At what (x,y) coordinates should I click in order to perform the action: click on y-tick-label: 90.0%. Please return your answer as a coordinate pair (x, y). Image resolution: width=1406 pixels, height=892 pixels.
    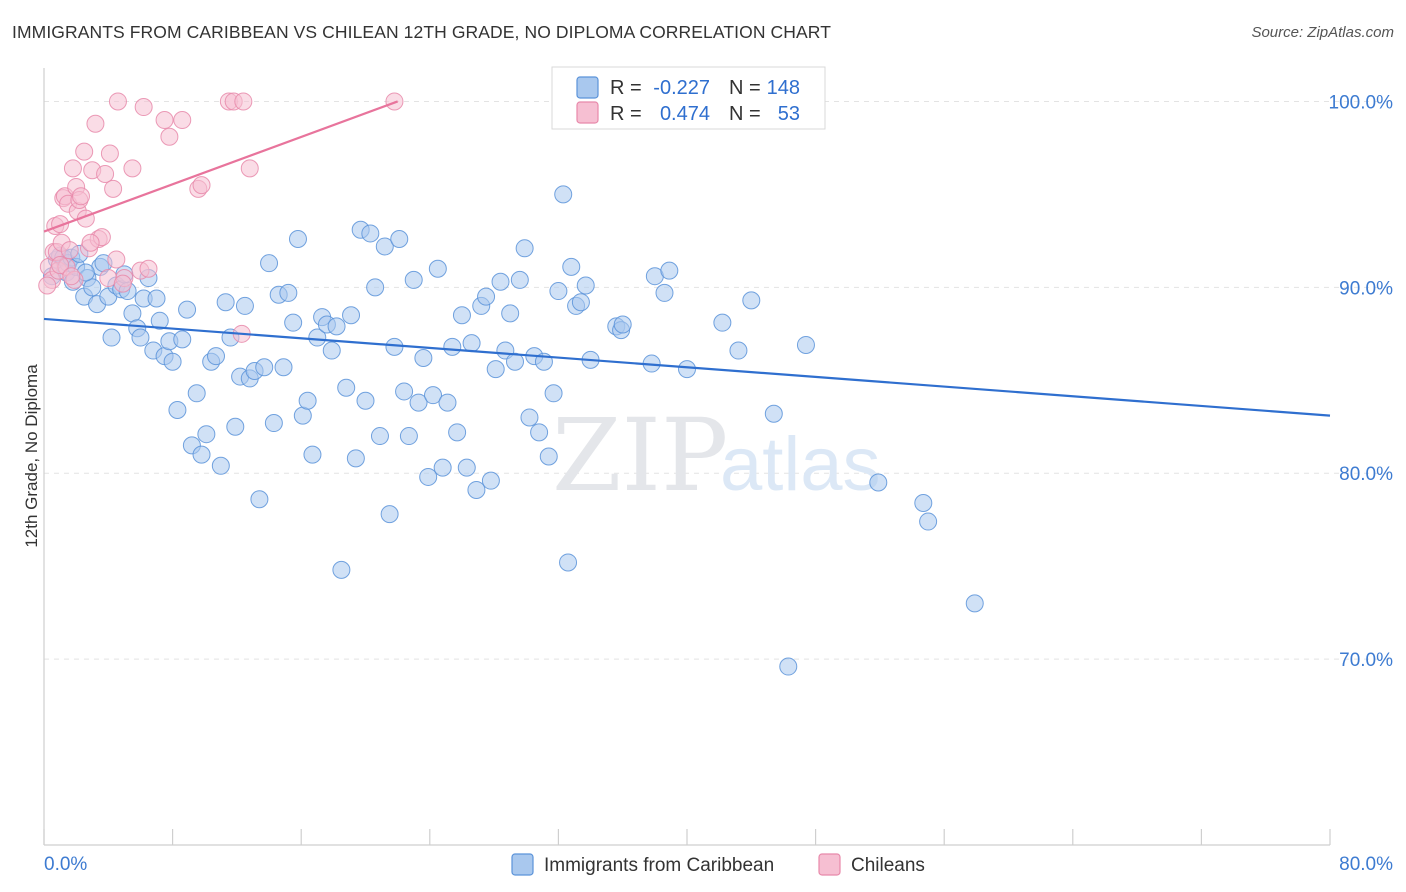
    Looking at the image, I should click on (1366, 288).